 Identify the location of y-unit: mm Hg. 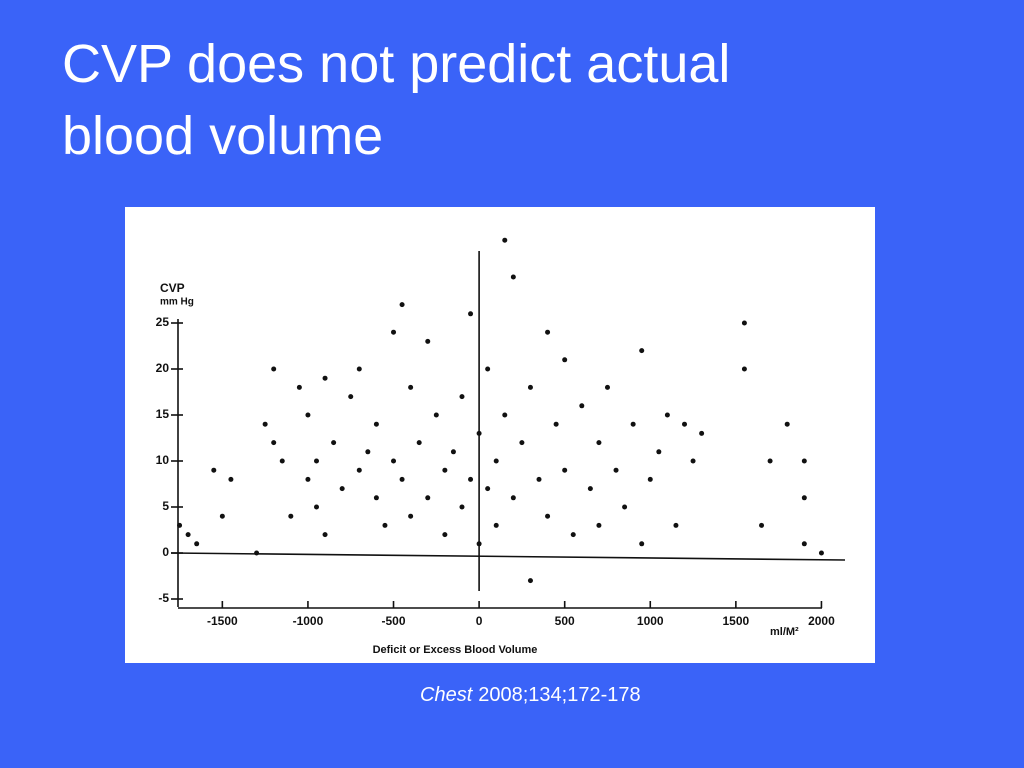
(177, 302).